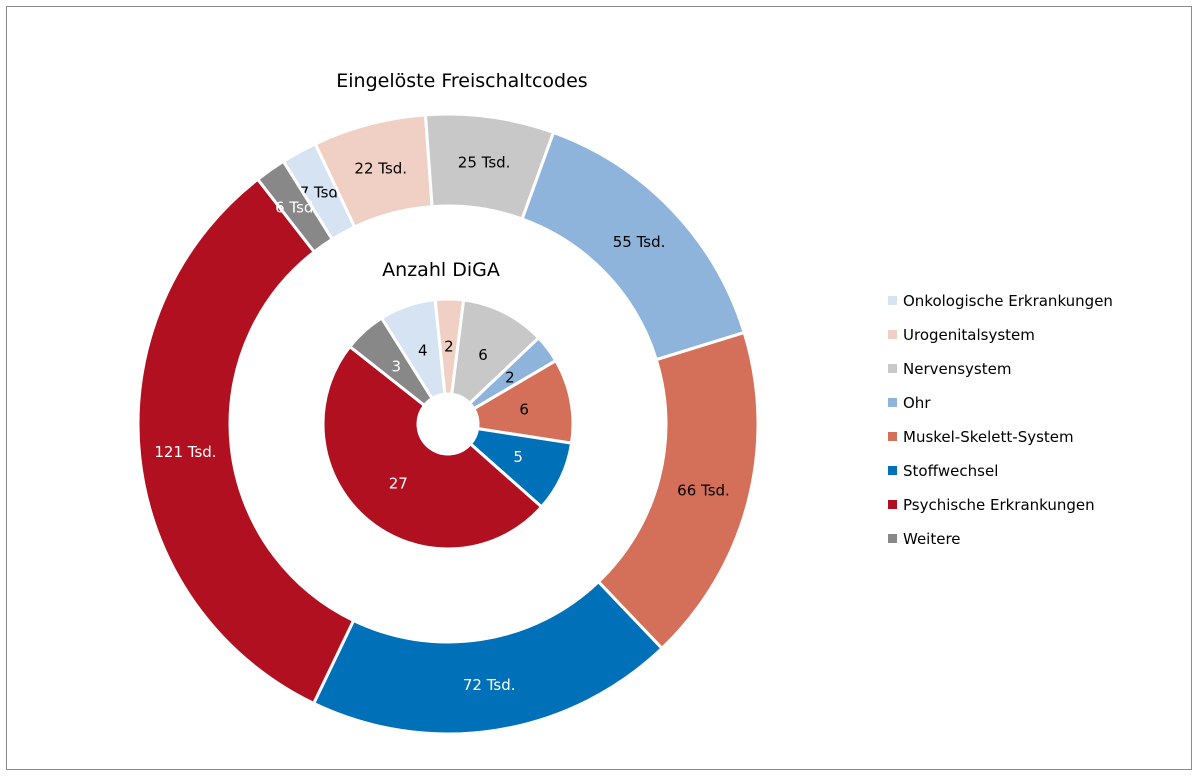  Describe the element at coordinates (449, 347) in the screenshot. I see `inner-label-2: 2` at that location.